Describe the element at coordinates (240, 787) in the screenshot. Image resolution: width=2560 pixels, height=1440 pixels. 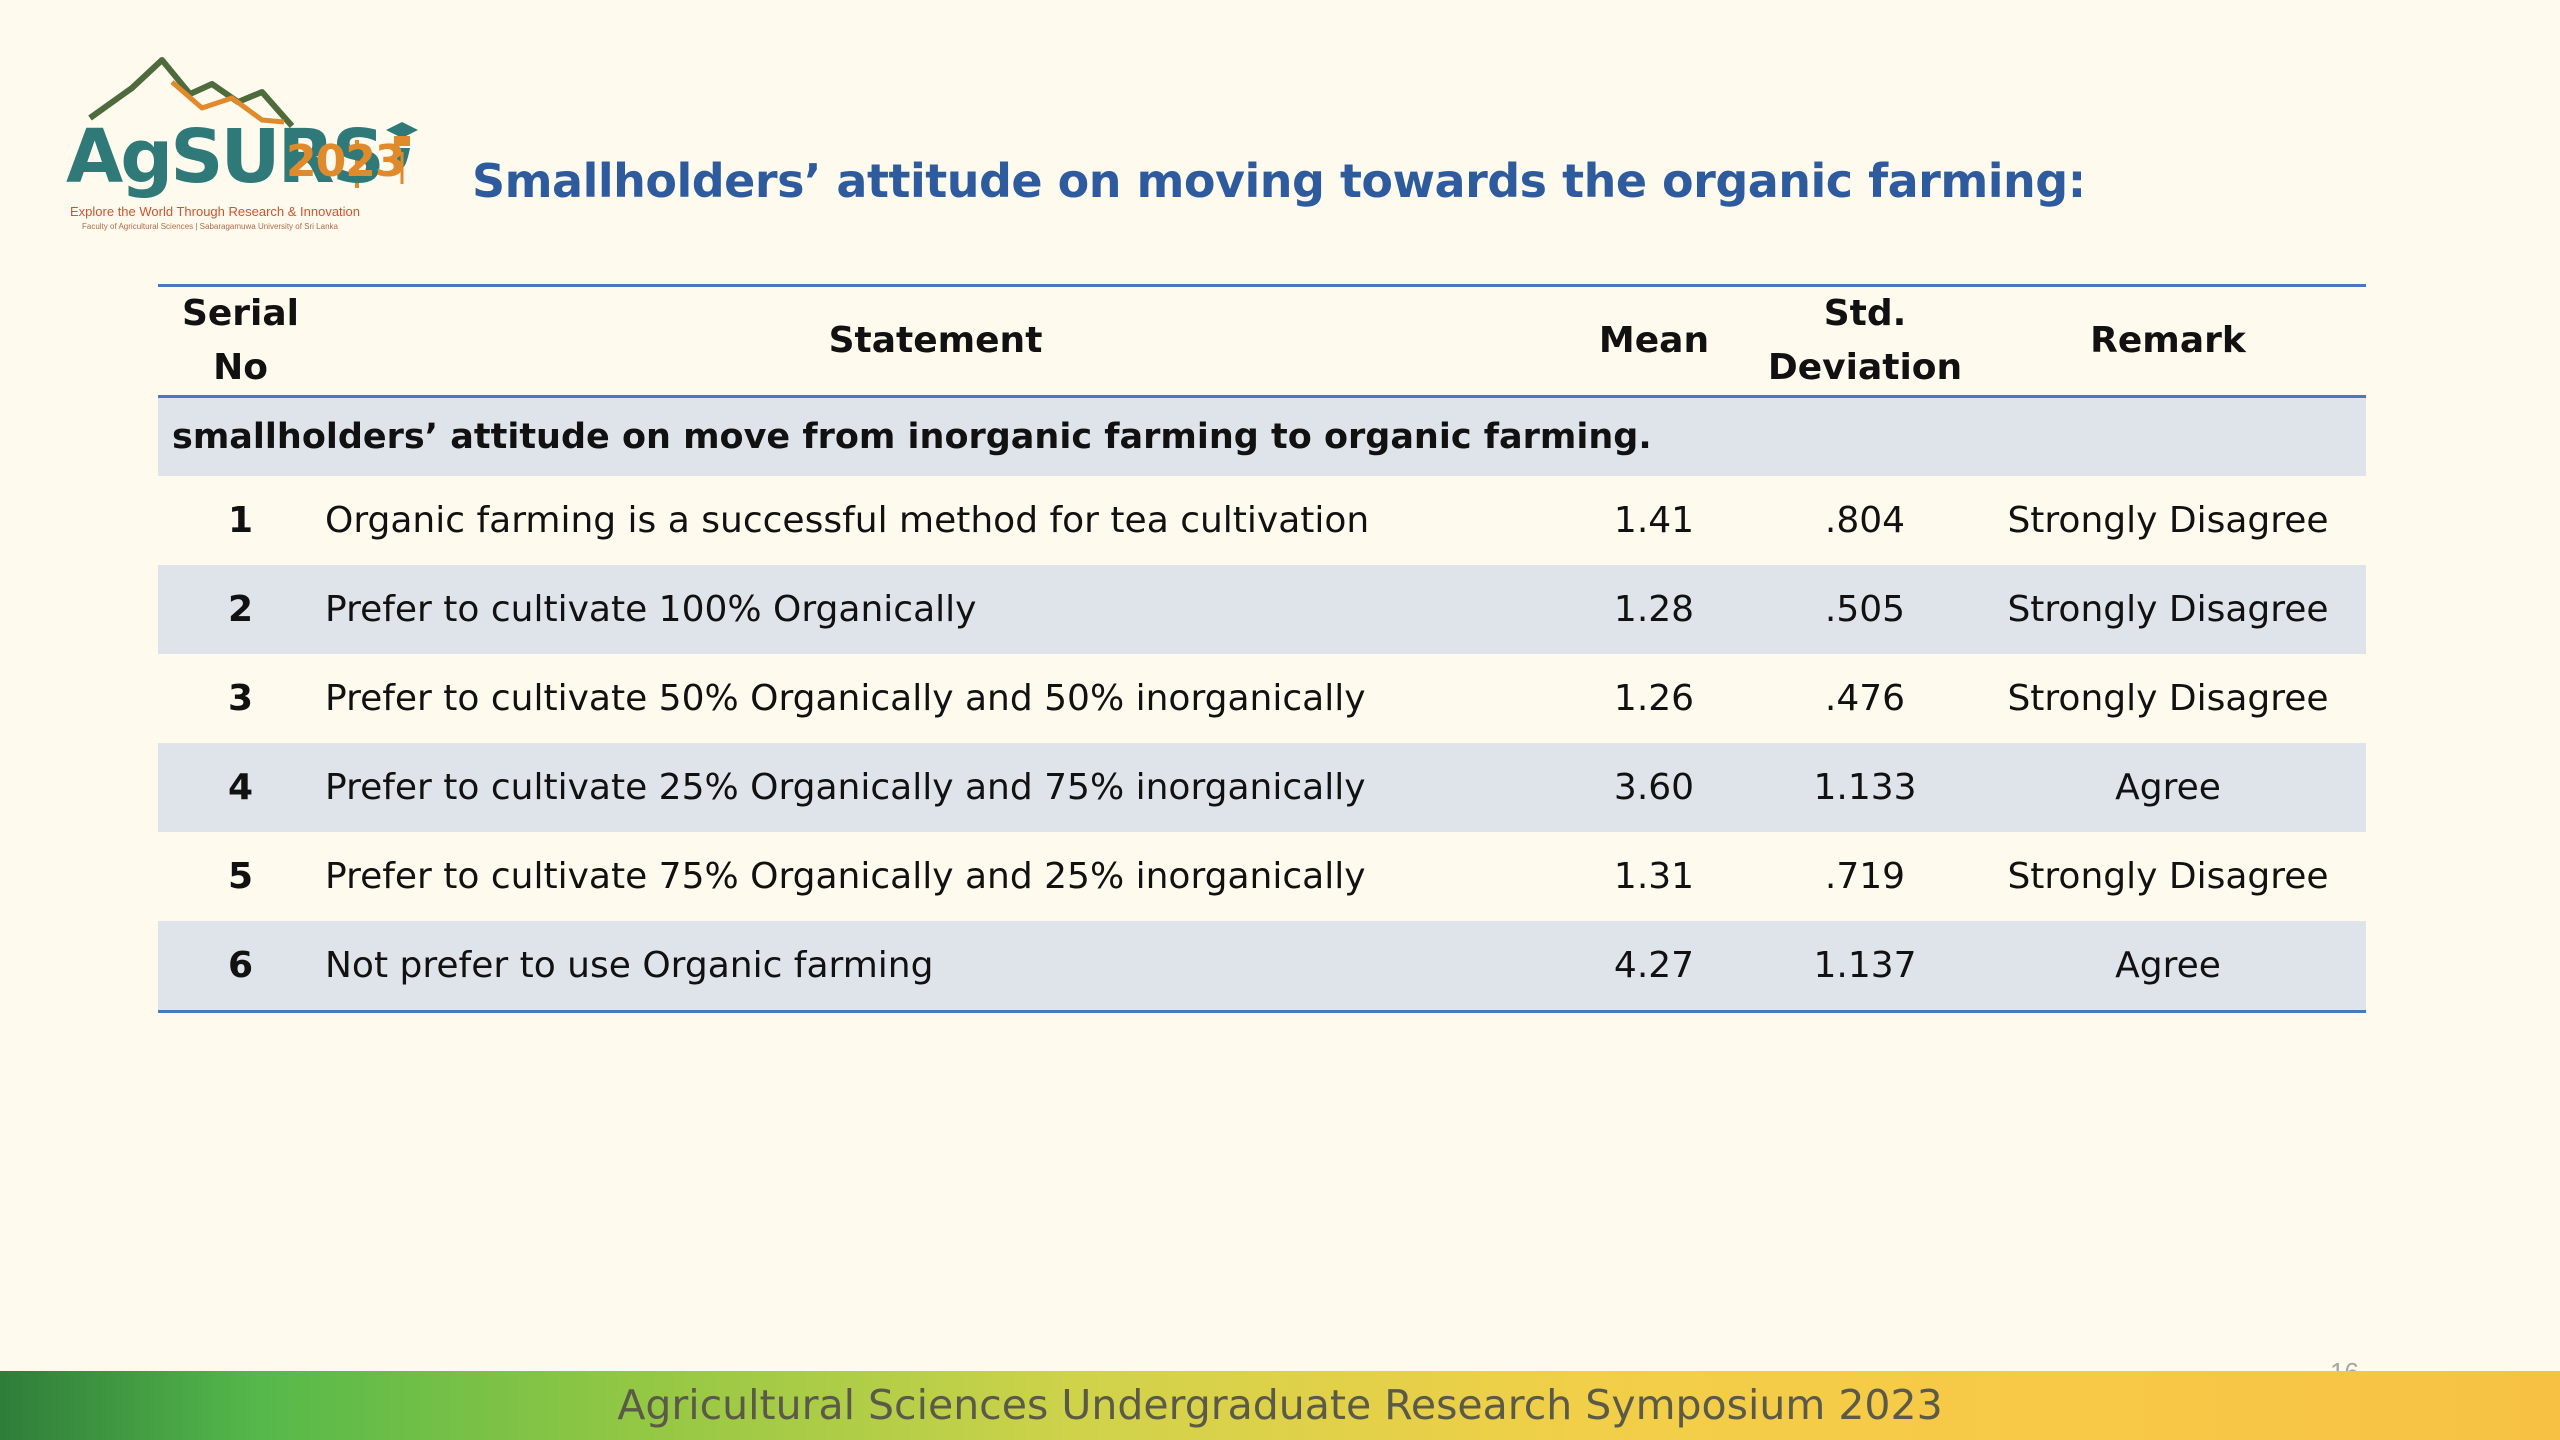
I see `cell-serial: 4` at that location.